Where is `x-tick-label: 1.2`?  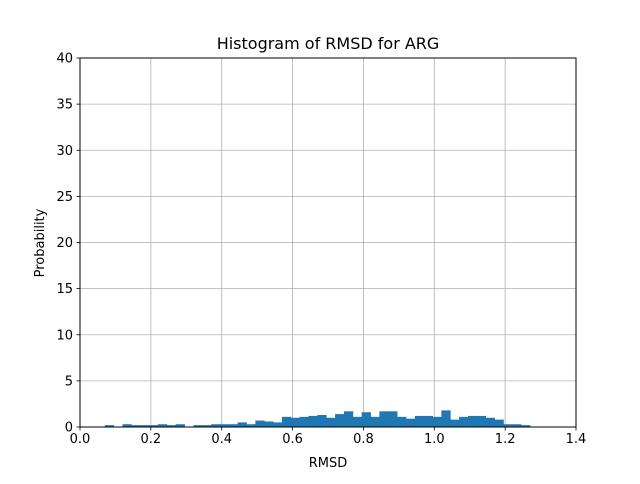 x-tick-label: 1.2 is located at coordinates (505, 439).